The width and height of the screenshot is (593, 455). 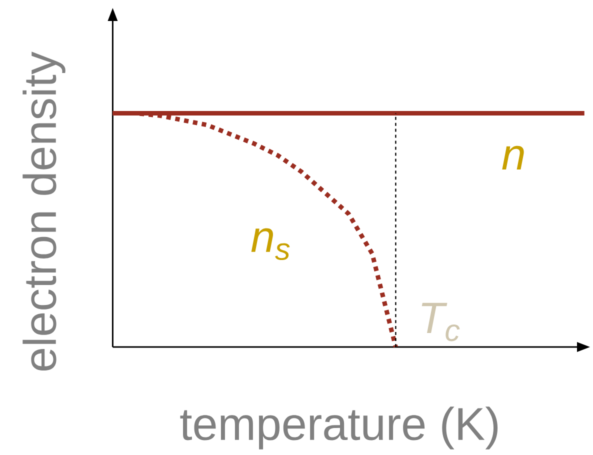 What do you see at coordinates (441, 322) in the screenshot?
I see `text: T$_{c}$` at bounding box center [441, 322].